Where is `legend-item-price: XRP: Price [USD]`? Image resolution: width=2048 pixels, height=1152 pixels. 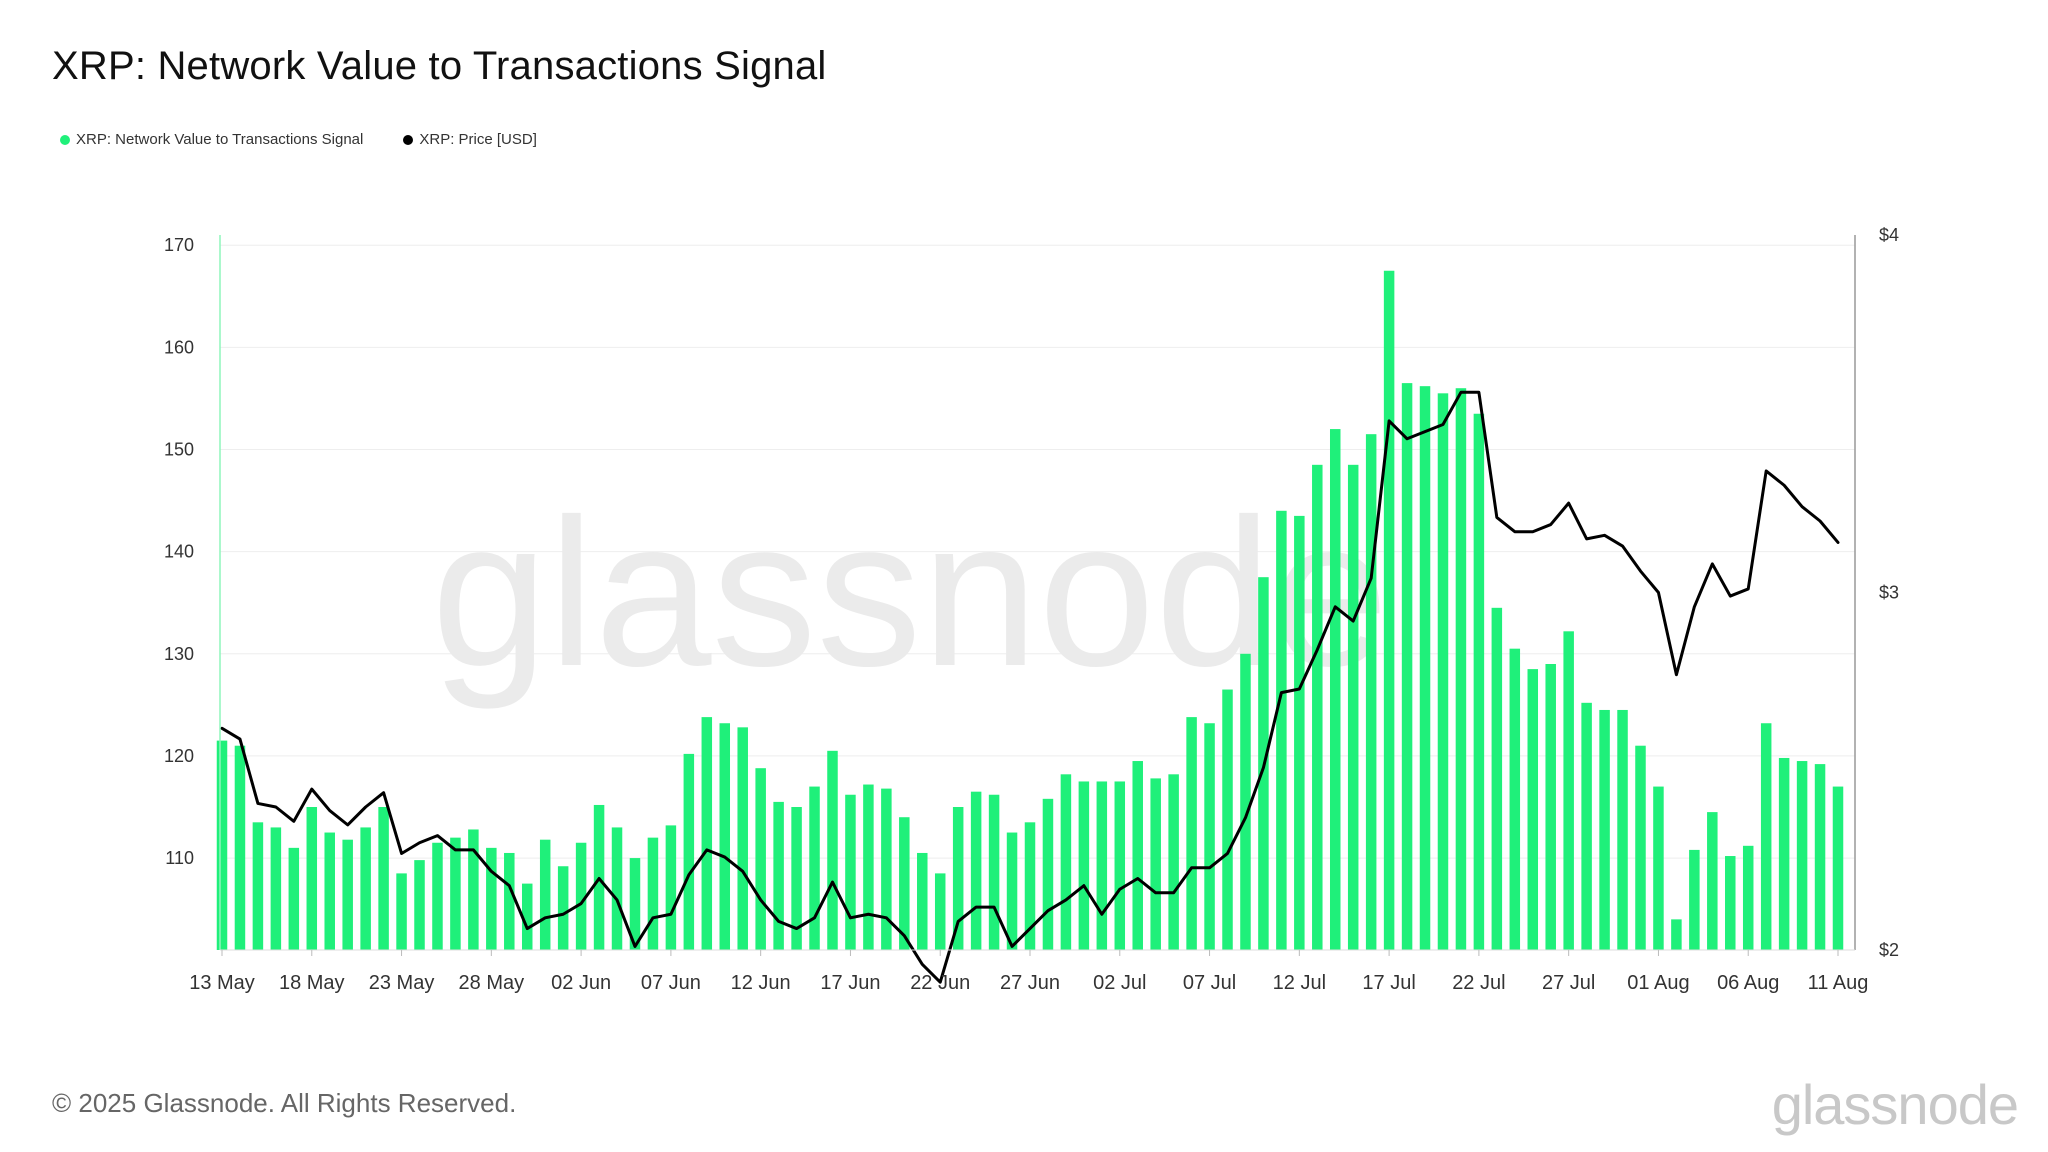
legend-item-price: XRP: Price [USD] is located at coordinates (470, 139).